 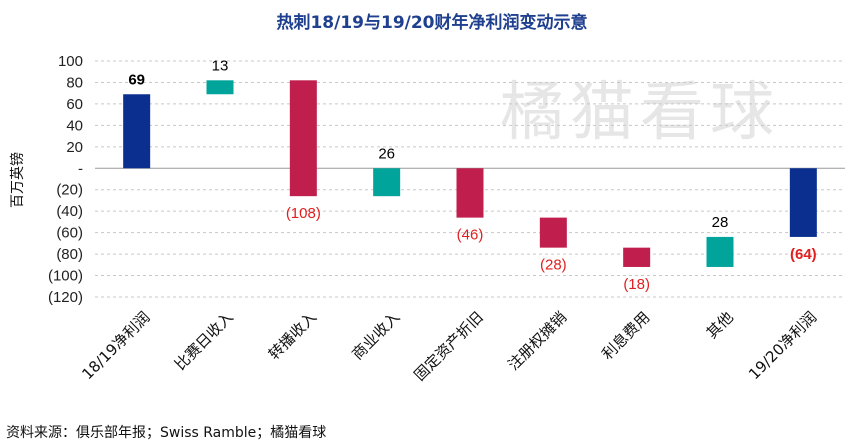 What do you see at coordinates (70, 61) in the screenshot?
I see `y-tick-label: 100` at bounding box center [70, 61].